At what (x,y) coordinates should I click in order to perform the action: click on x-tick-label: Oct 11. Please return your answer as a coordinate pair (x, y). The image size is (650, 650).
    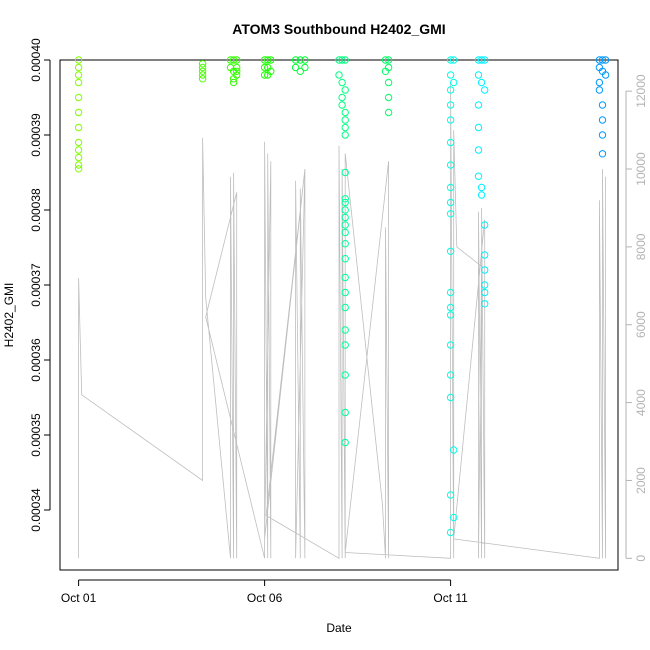
    Looking at the image, I should click on (450, 598).